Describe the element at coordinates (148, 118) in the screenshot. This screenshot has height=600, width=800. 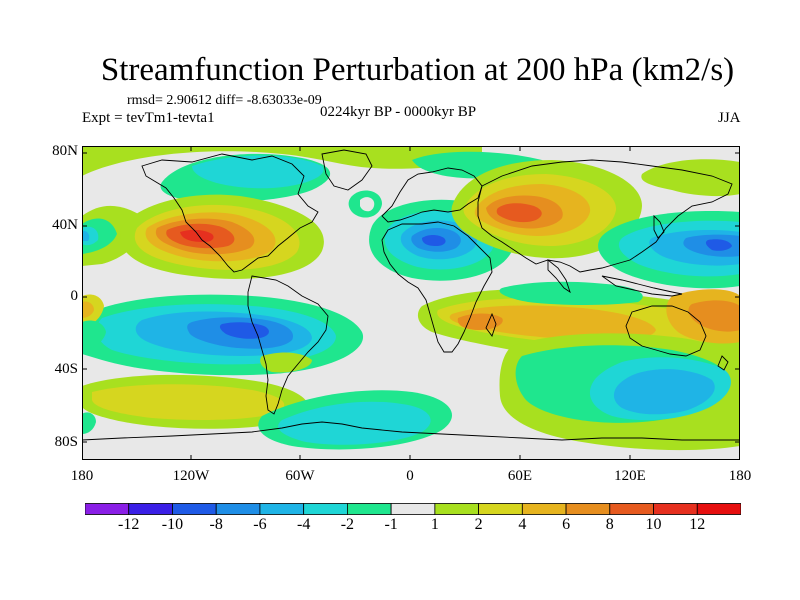
I see `experiment-label: Expt = tevTm1-tevta1` at that location.